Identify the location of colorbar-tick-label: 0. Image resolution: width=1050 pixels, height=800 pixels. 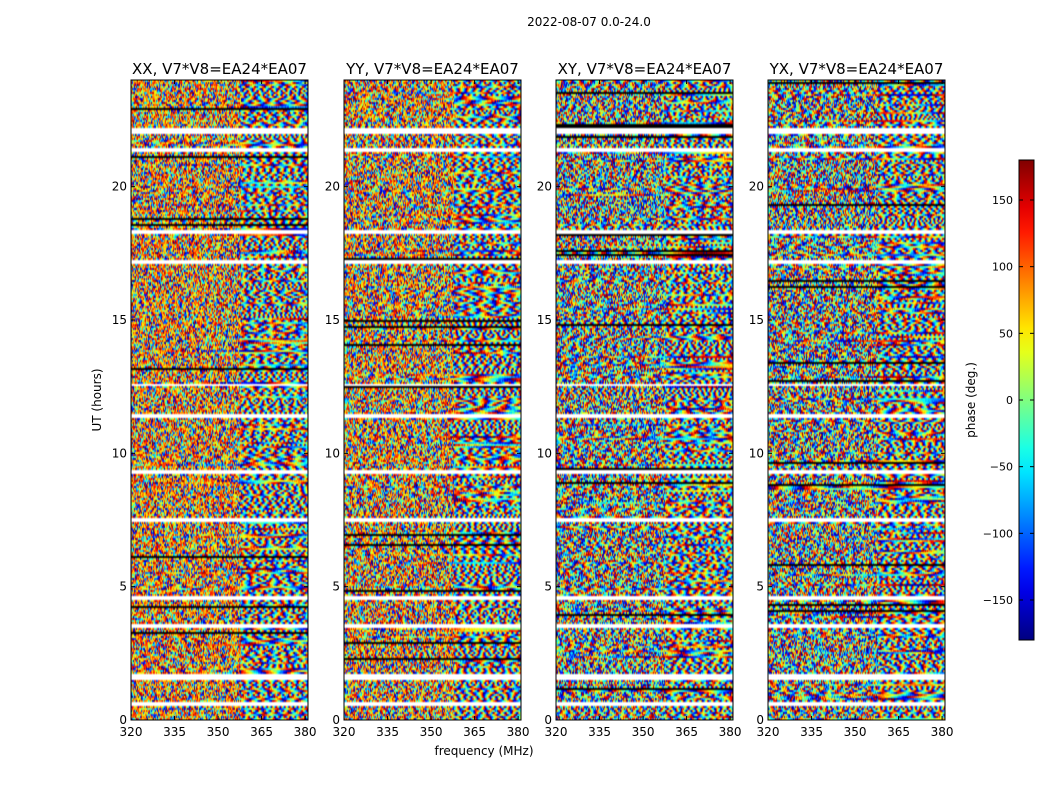
(1009, 400).